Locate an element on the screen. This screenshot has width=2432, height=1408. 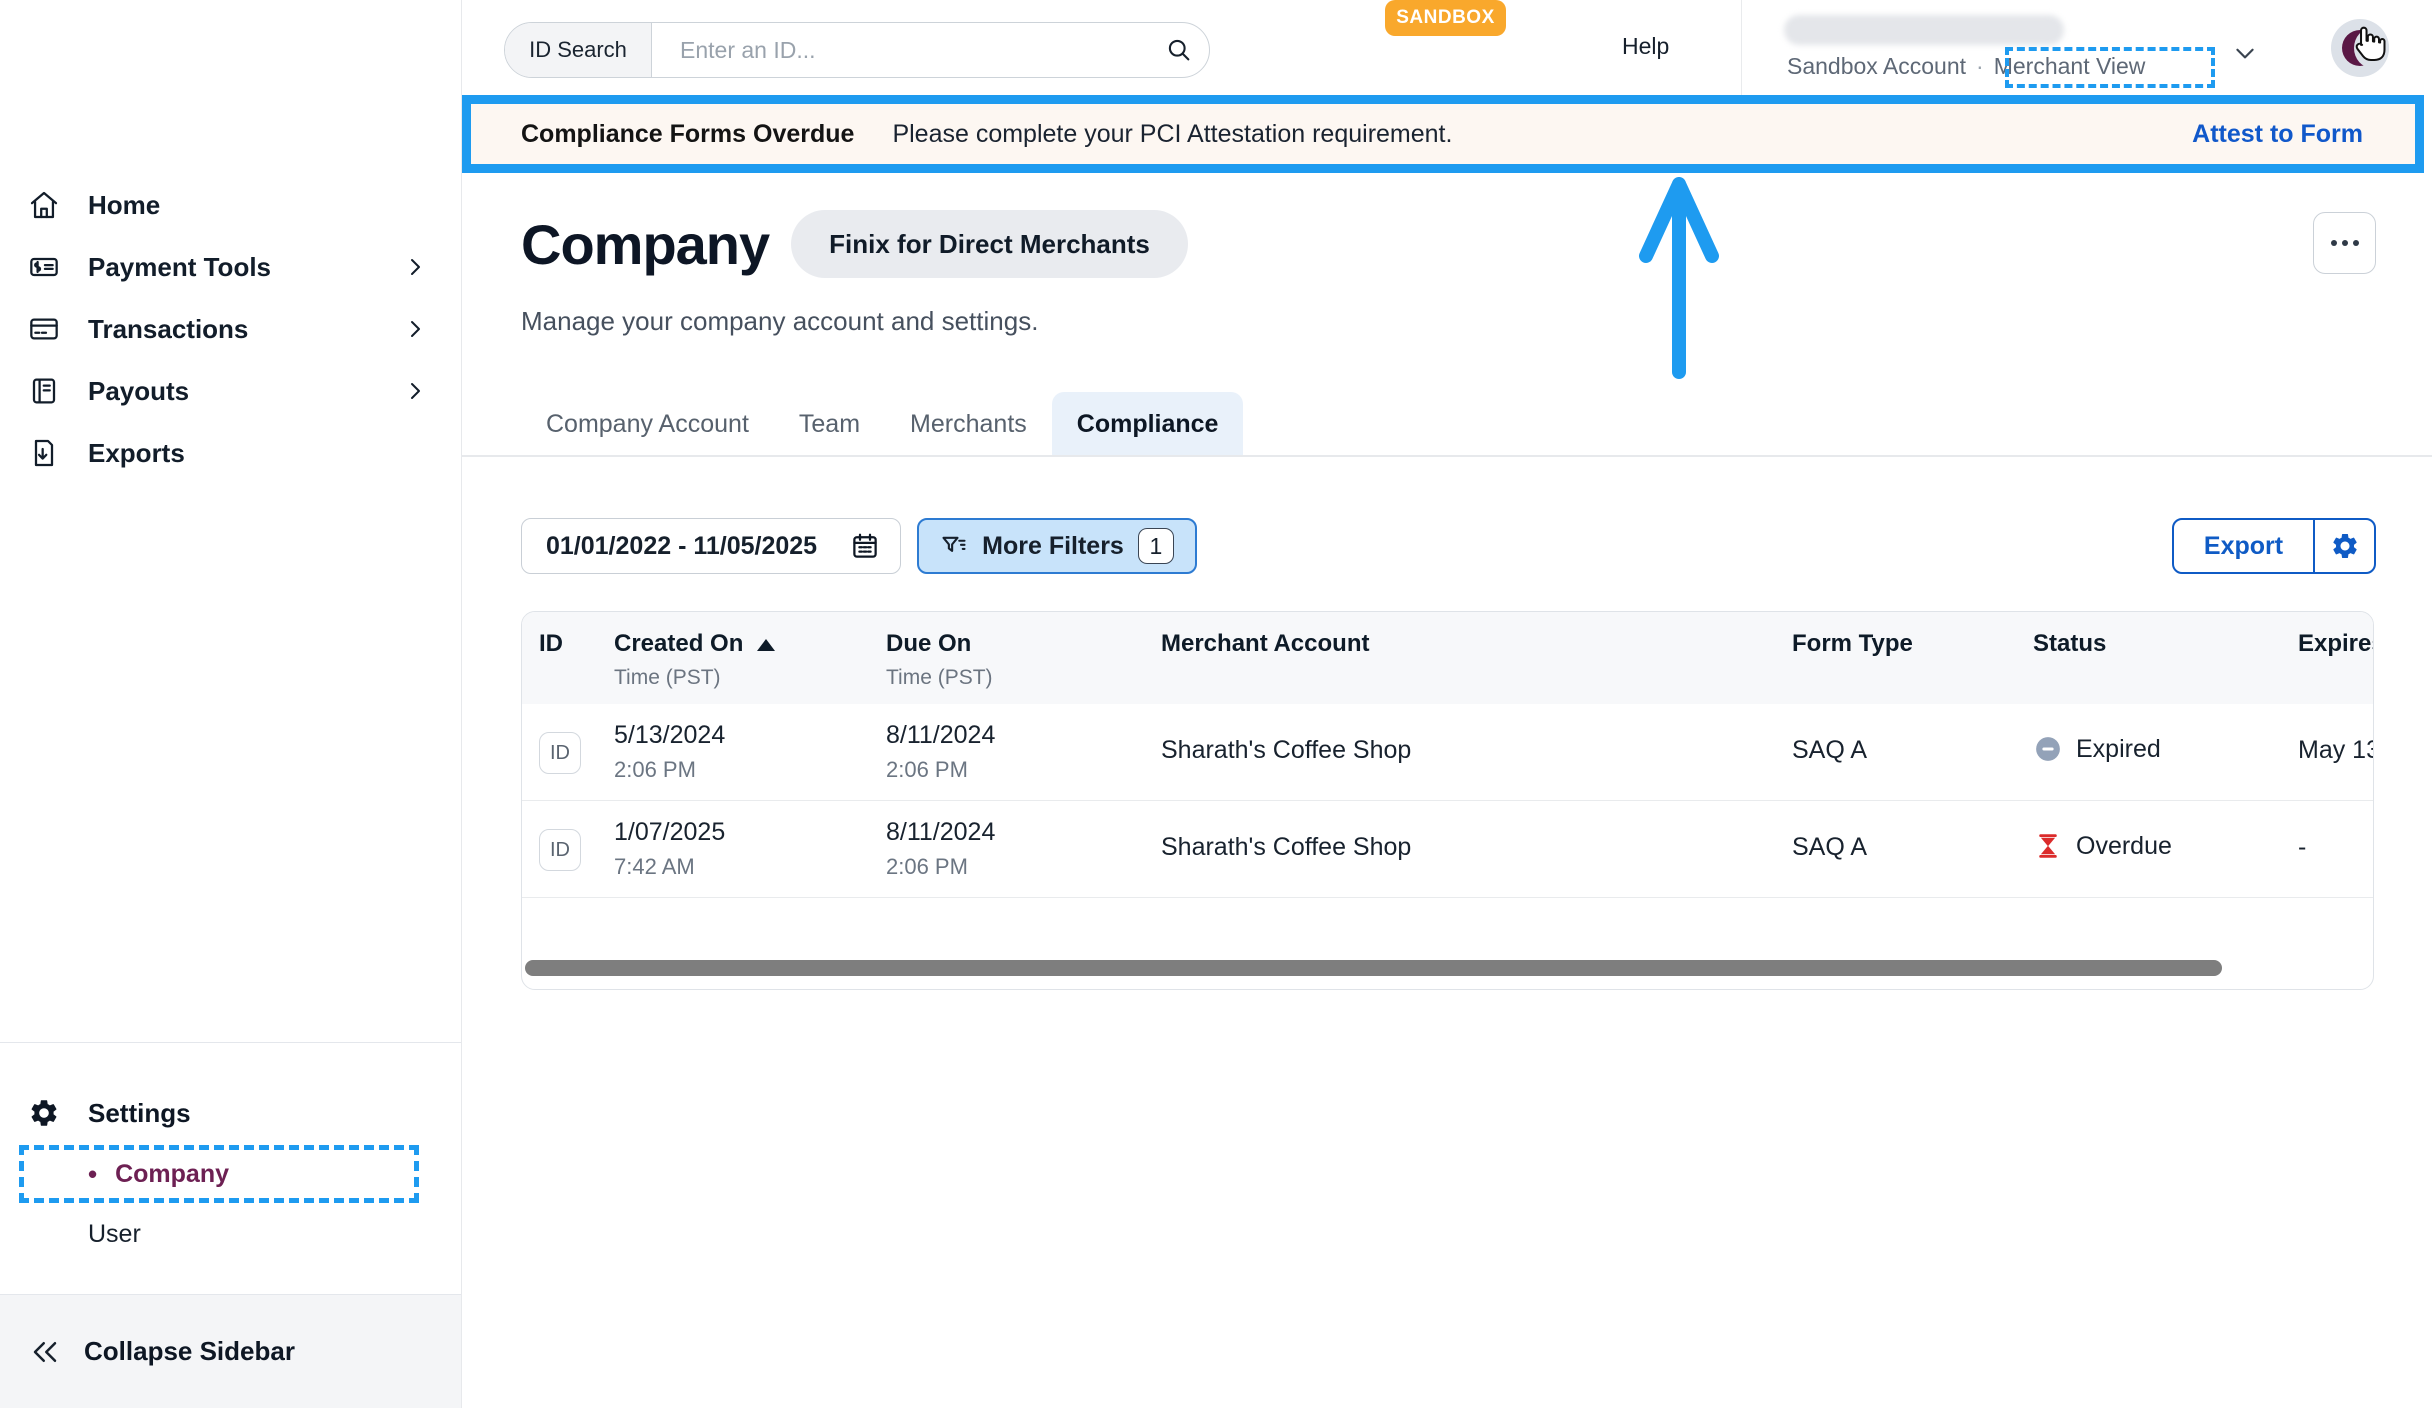
sidebar-item-label: Payouts is located at coordinates (139, 390).